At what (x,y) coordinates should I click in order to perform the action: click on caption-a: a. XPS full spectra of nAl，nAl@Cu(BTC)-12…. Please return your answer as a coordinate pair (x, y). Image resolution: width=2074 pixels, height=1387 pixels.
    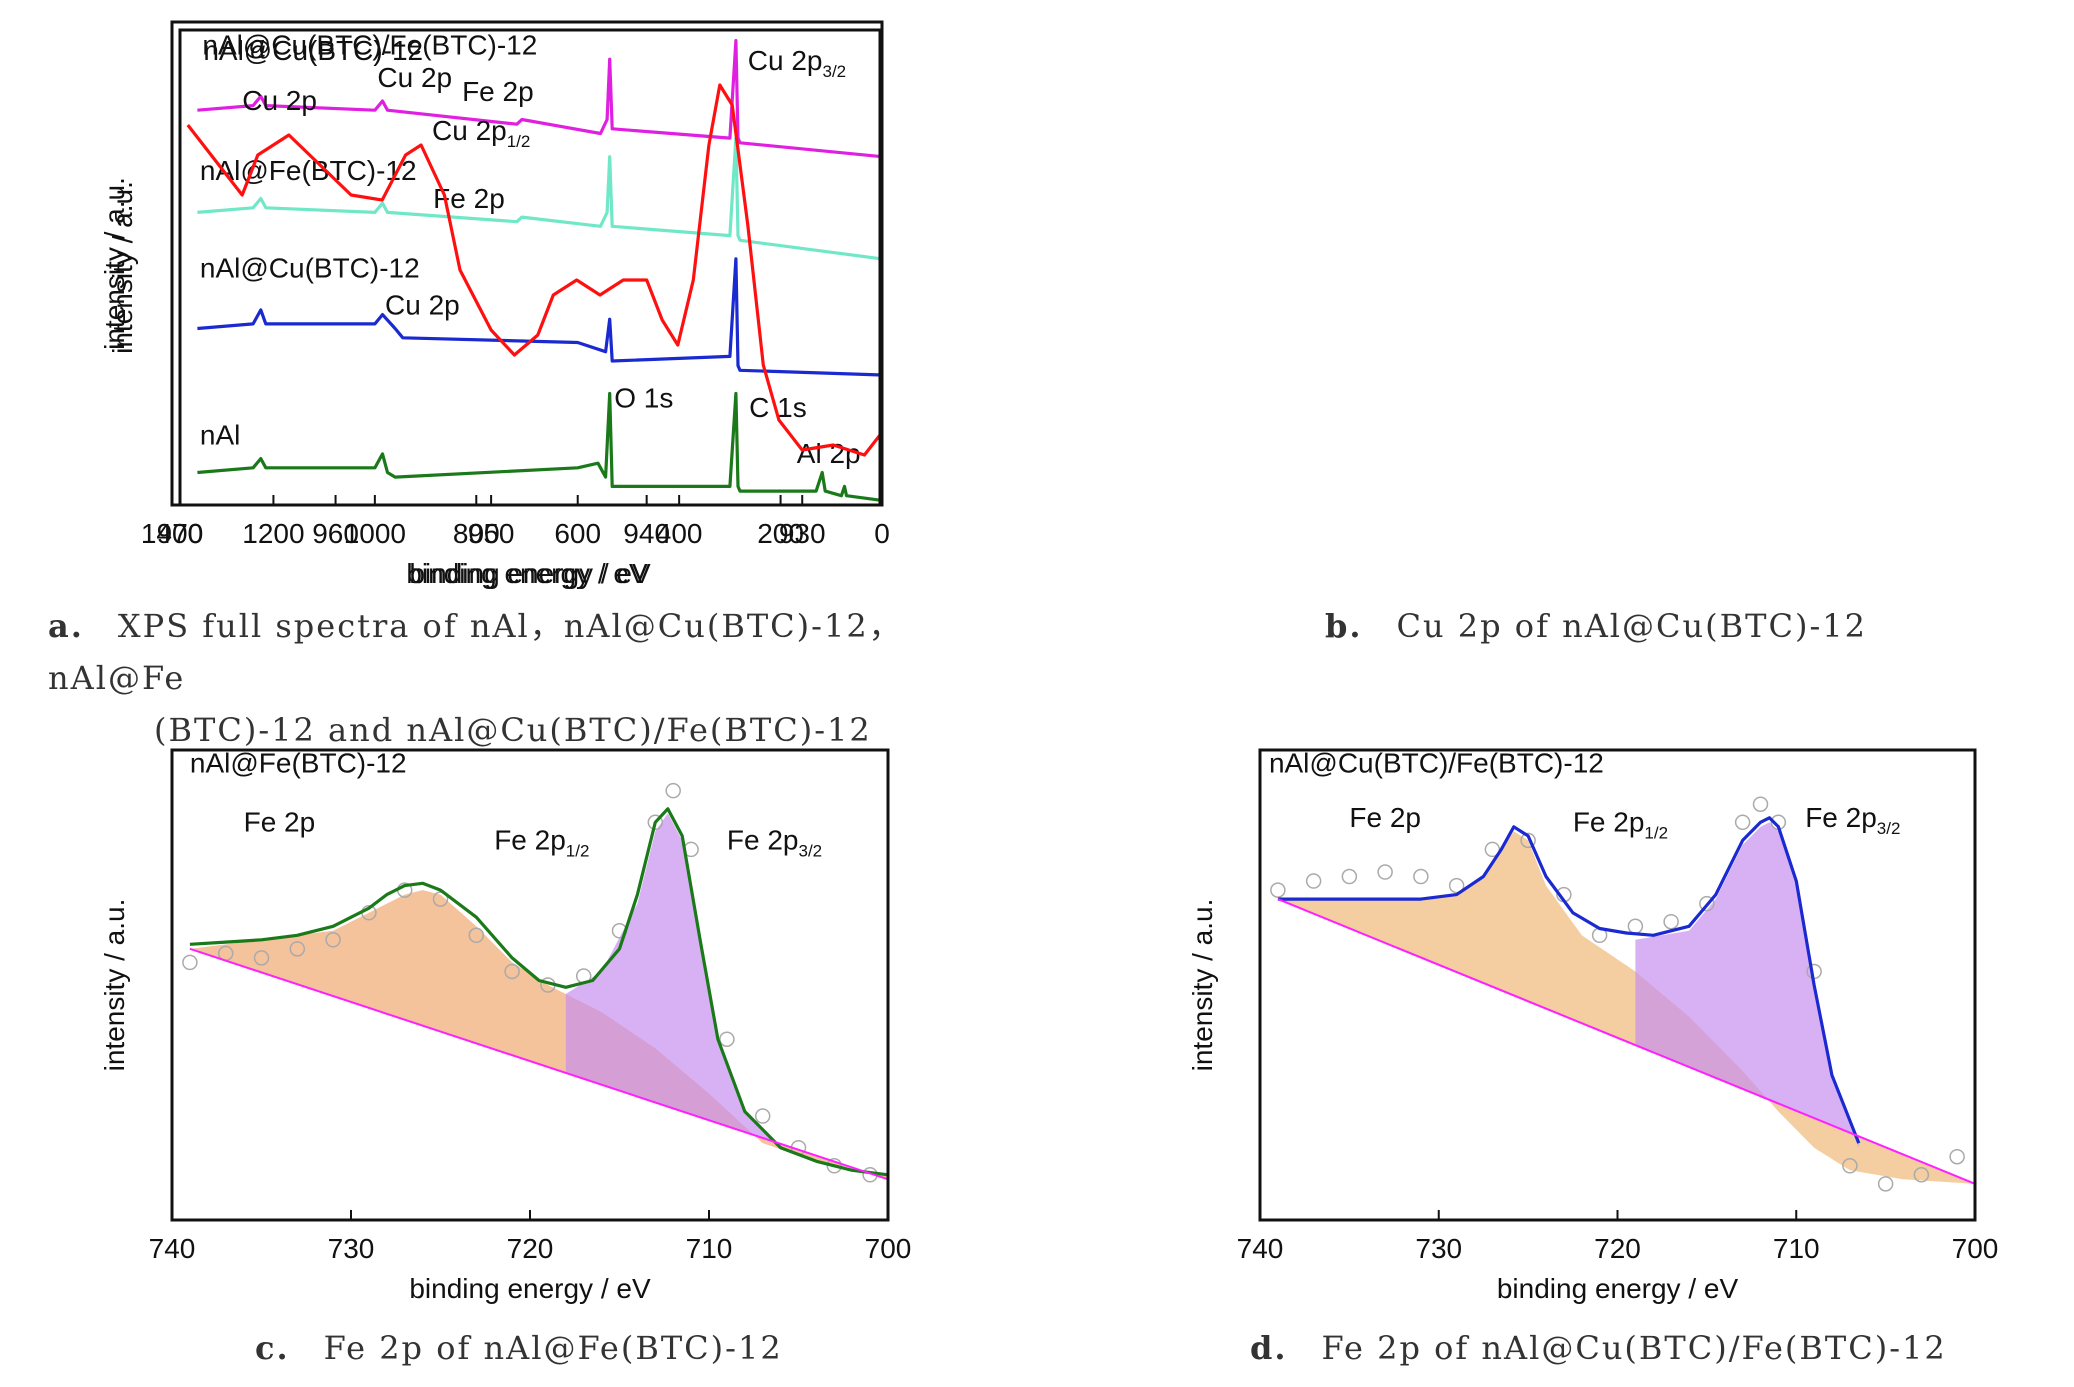
    Looking at the image, I should click on (523, 678).